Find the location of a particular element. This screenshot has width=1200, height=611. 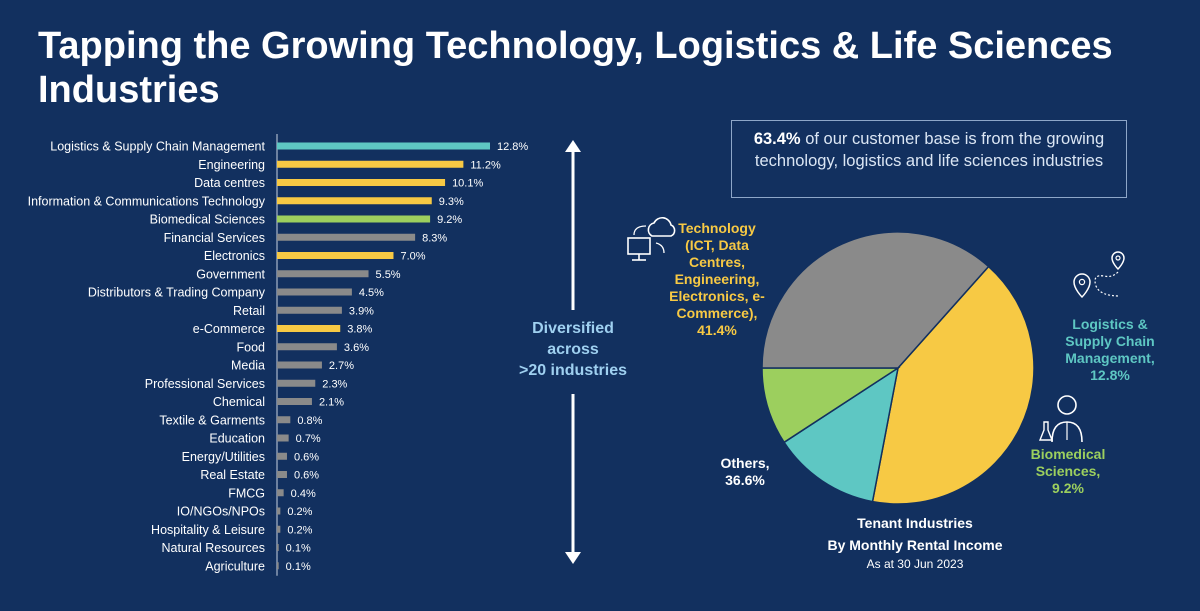

value-label-distributors-trading-company: 4.5% is located at coordinates (371, 293).